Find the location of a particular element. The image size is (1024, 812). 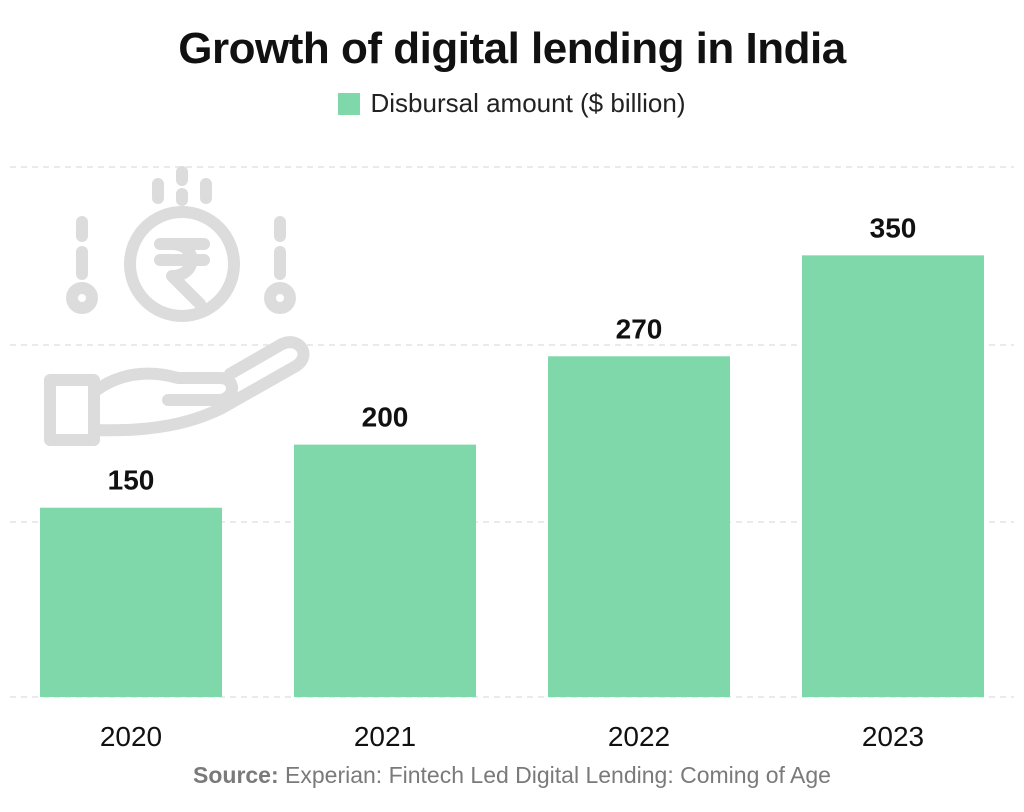

x-tick-2023: 2023 is located at coordinates (893, 736).